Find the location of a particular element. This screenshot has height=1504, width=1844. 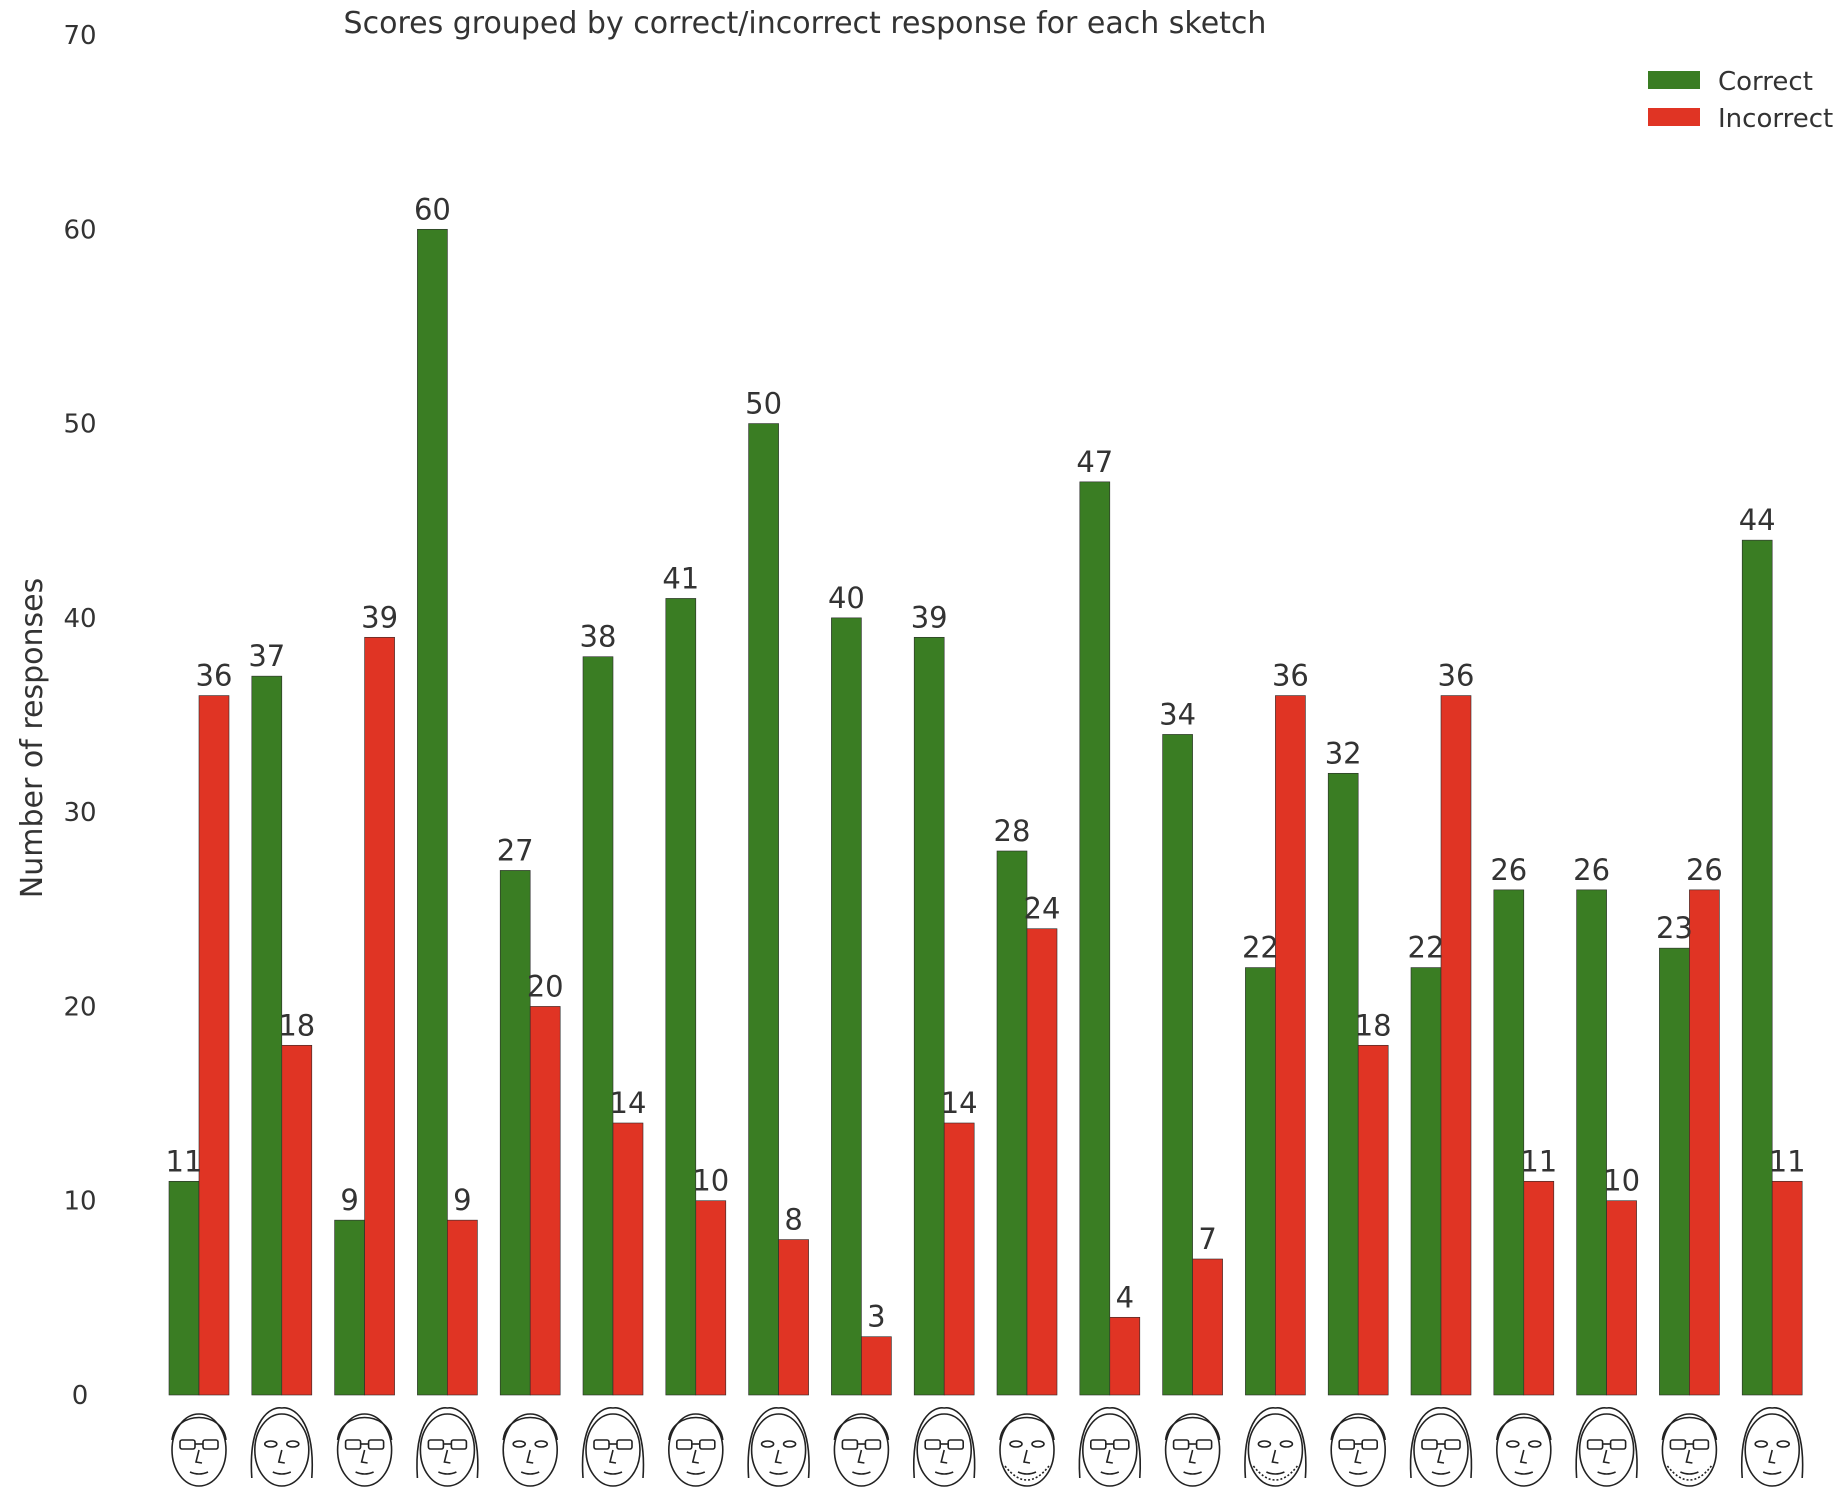

value-label-incorrect-11: 24 is located at coordinates (1042, 909).